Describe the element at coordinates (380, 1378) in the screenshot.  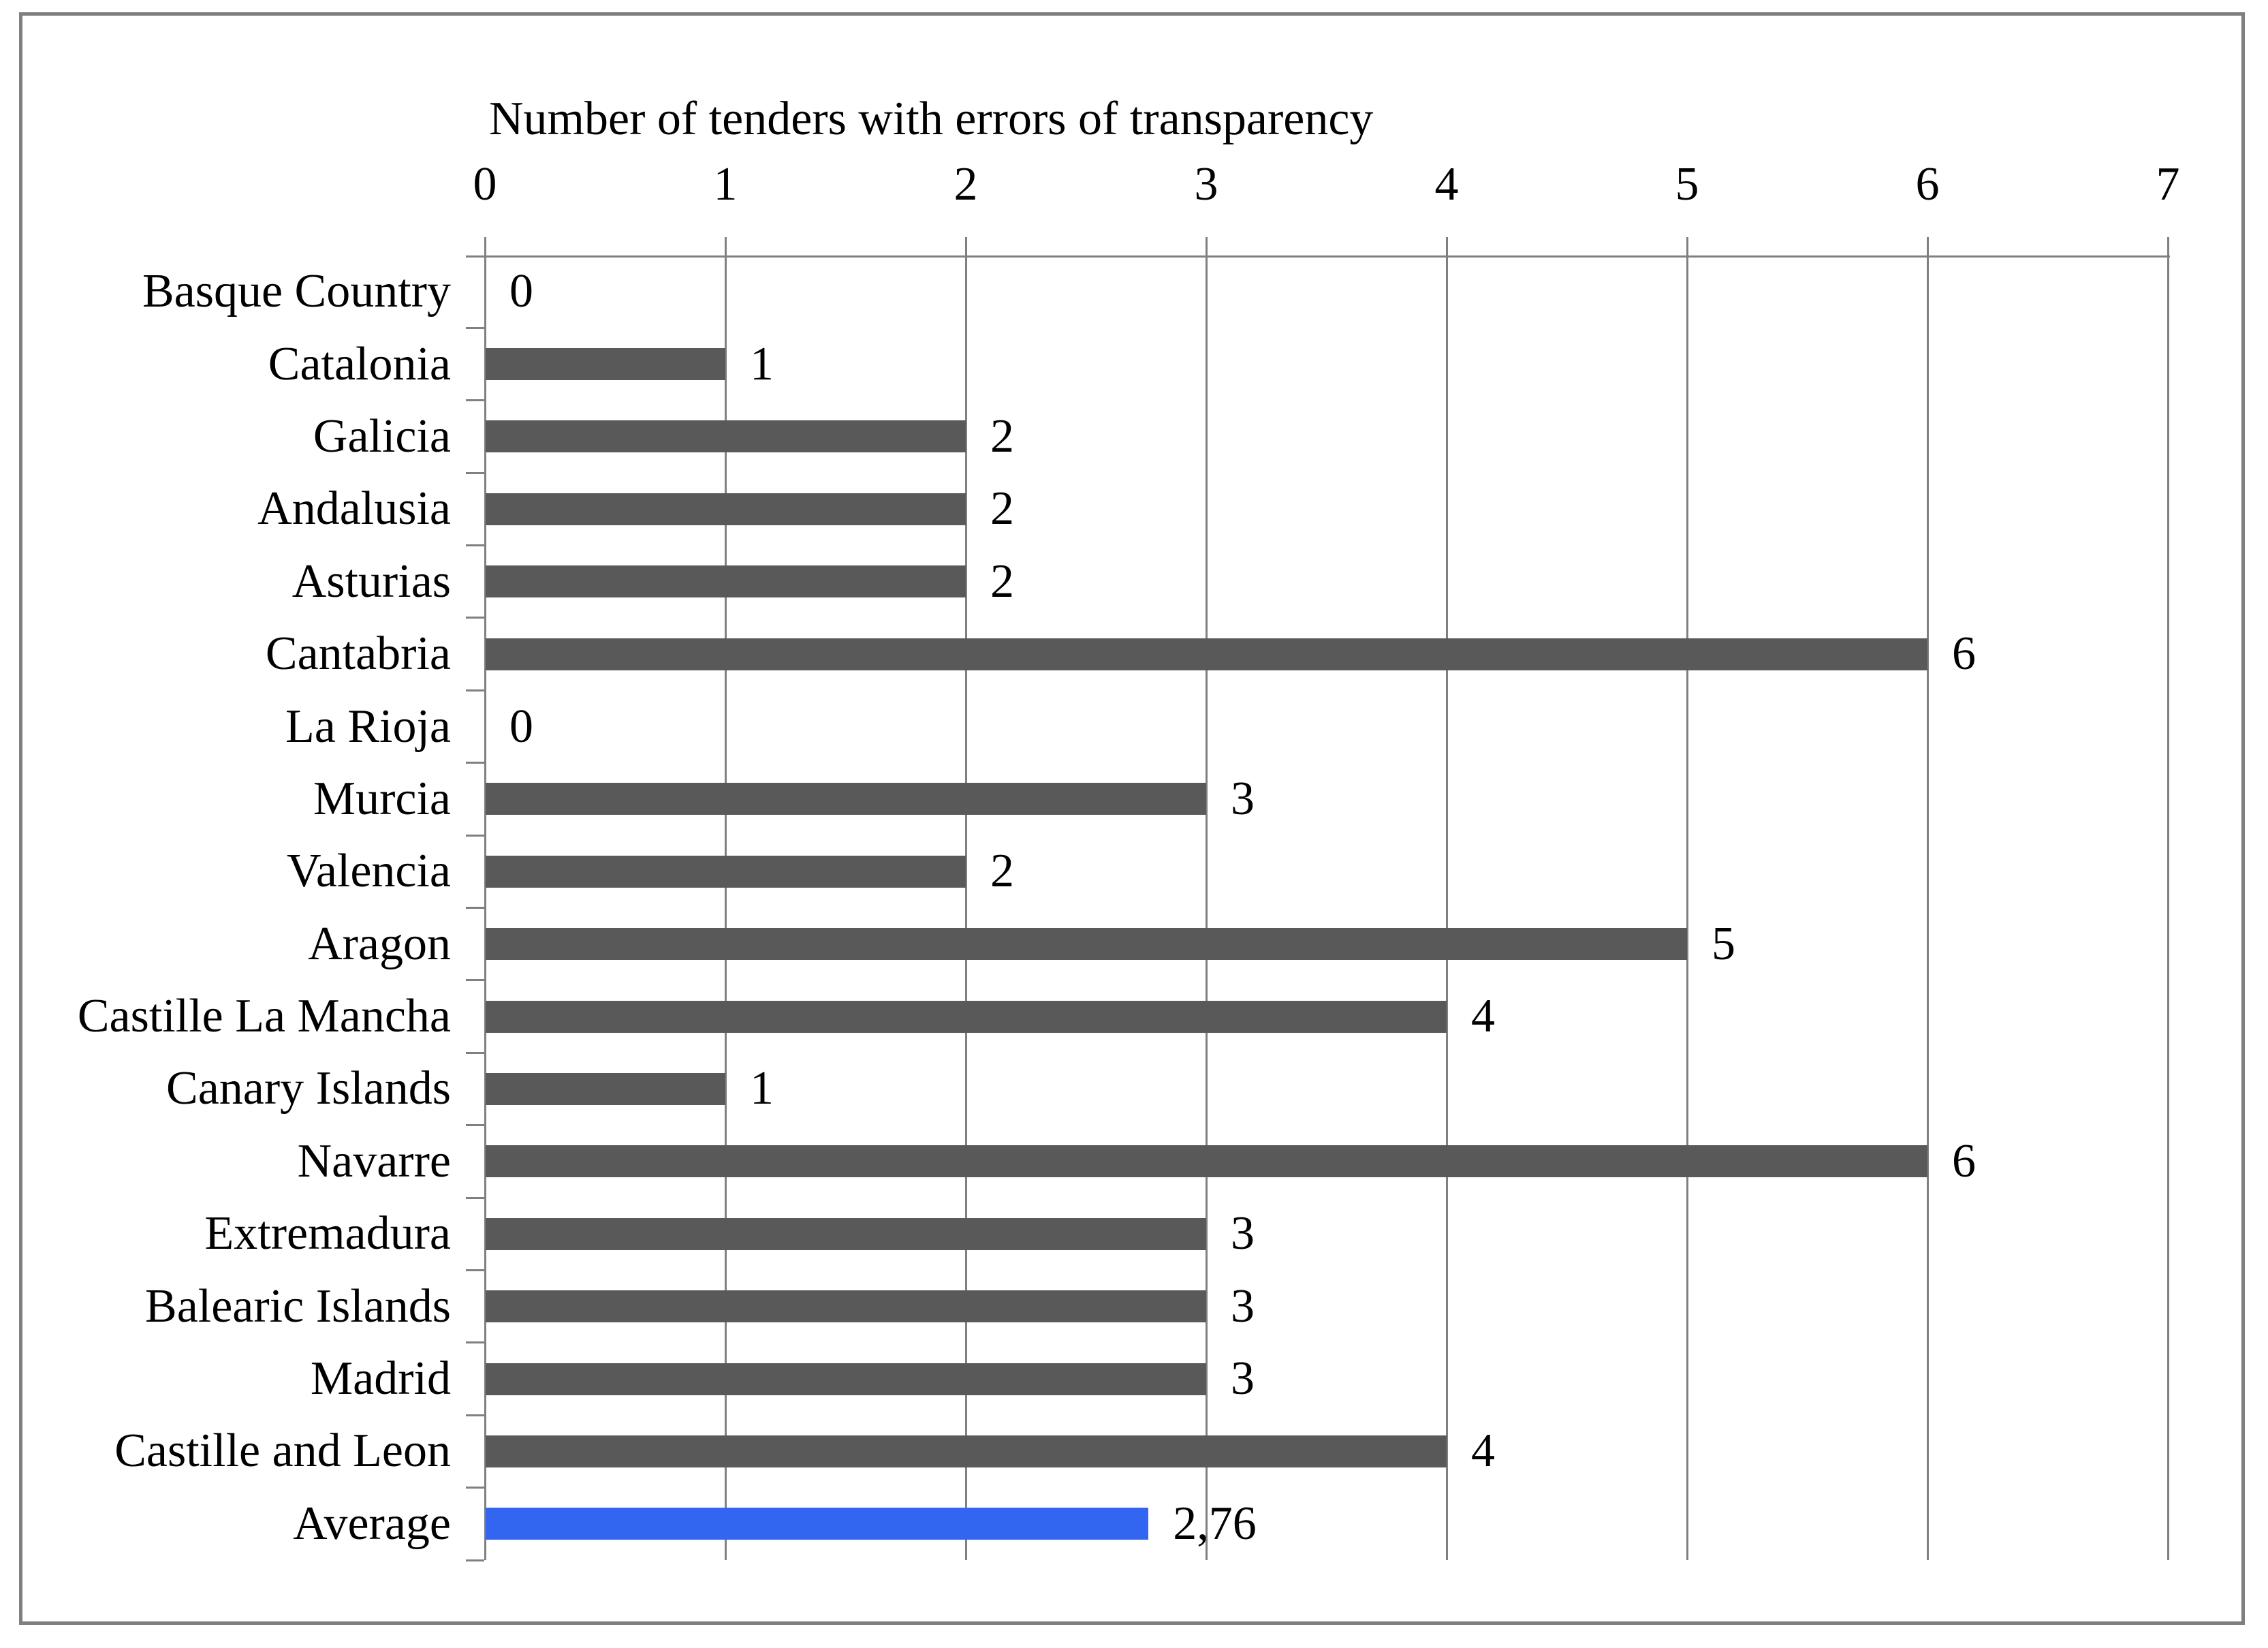
I see `category-label: Madrid` at that location.